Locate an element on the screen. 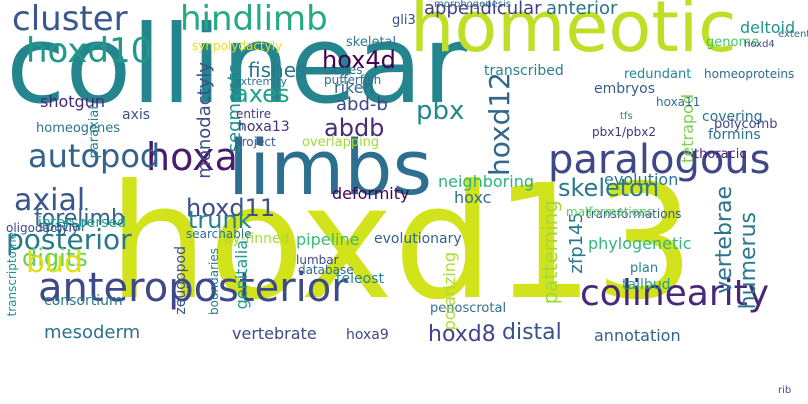 The height and width of the screenshot is (404, 808). cloud-word: vertebrae is located at coordinates (724, 240).